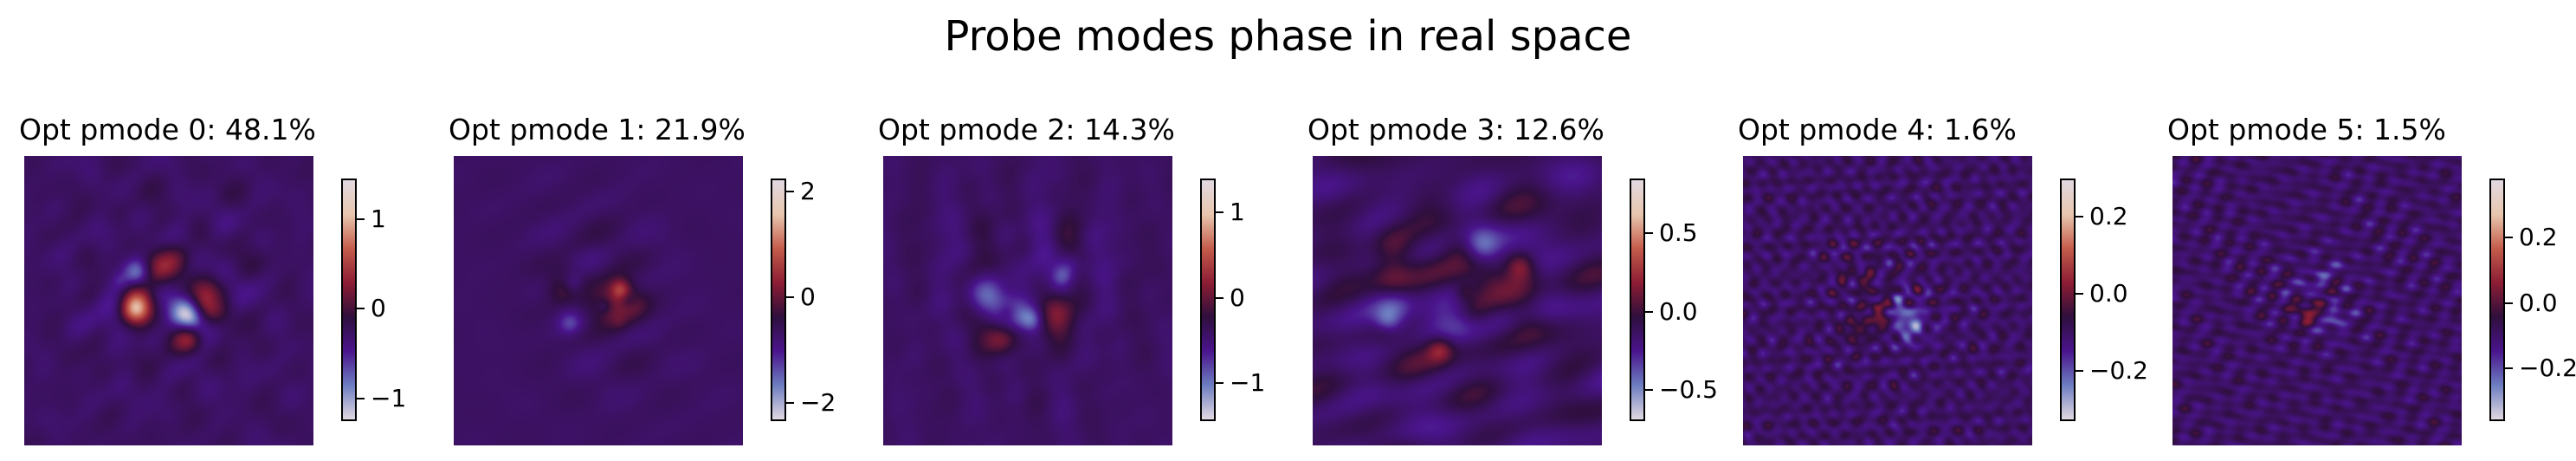  What do you see at coordinates (167, 129) in the screenshot?
I see `panel-title: Opt pmode 0: 48.1%` at bounding box center [167, 129].